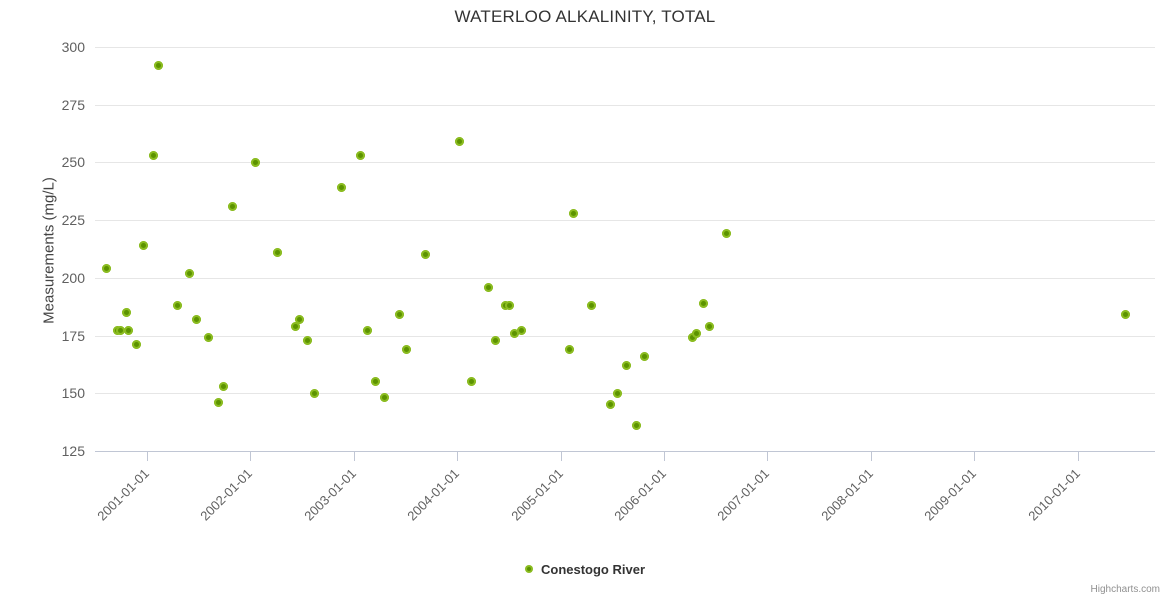  Describe the element at coordinates (47, 249) in the screenshot. I see `y-axis-tick-labels: 300 275 250 225 200 175 150 125` at that location.